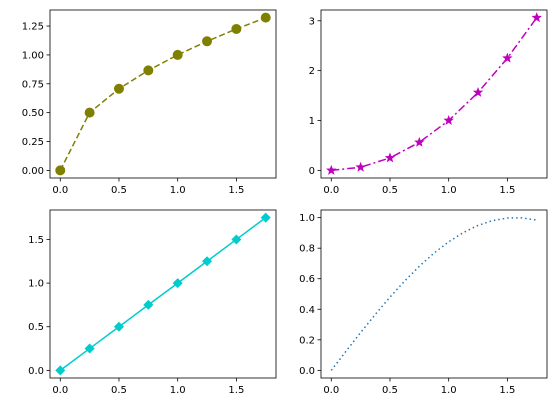 The image size is (556, 413). What do you see at coordinates (307, 279) in the screenshot?
I see `y-tick-label: 0.6` at bounding box center [307, 279].